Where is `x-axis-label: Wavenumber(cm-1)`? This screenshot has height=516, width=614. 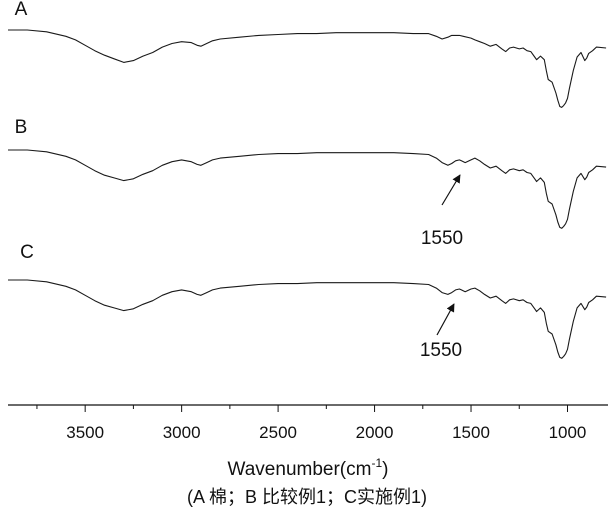 x-axis-label: Wavenumber(cm-1) is located at coordinates (308, 468).